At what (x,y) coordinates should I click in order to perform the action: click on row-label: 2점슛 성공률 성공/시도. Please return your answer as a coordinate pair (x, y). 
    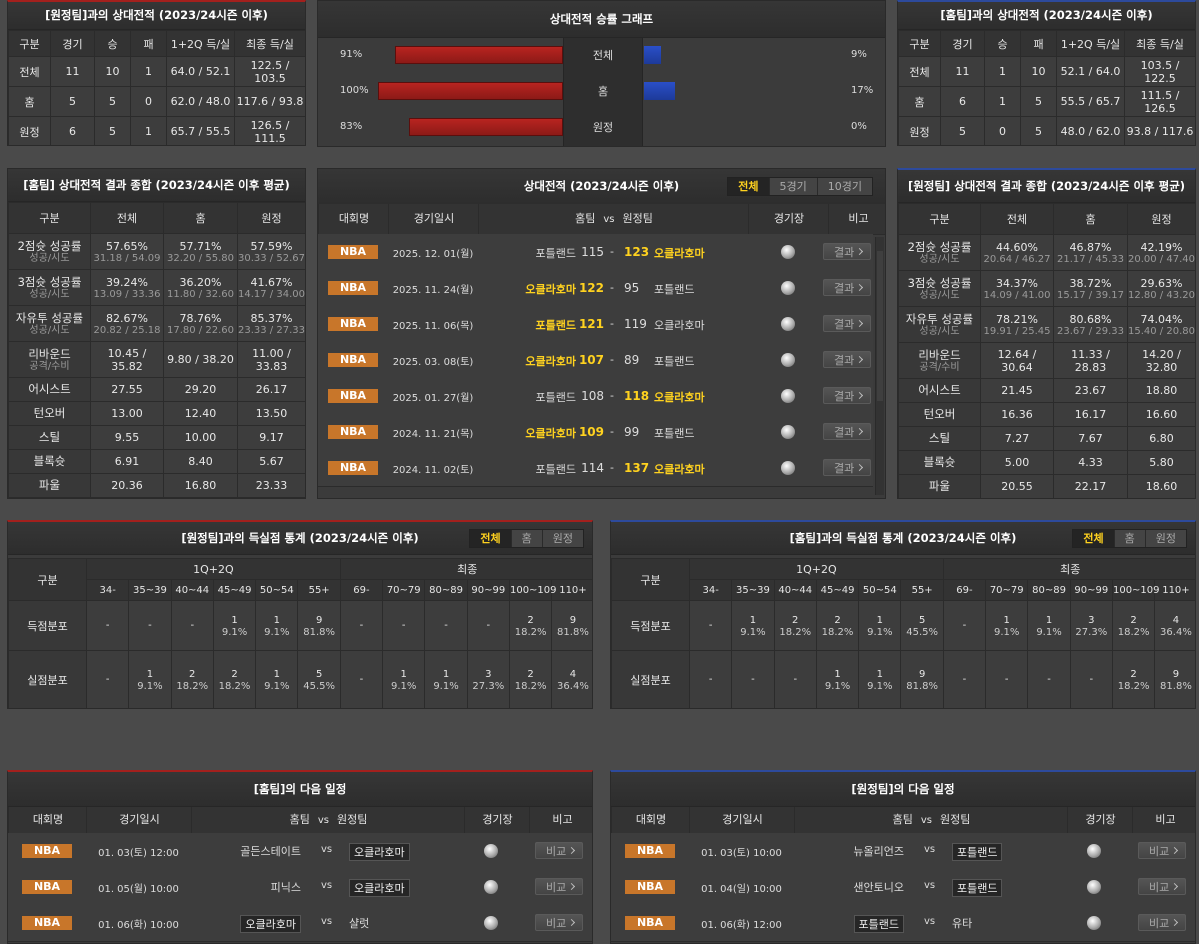
    Looking at the image, I should click on (49, 251).